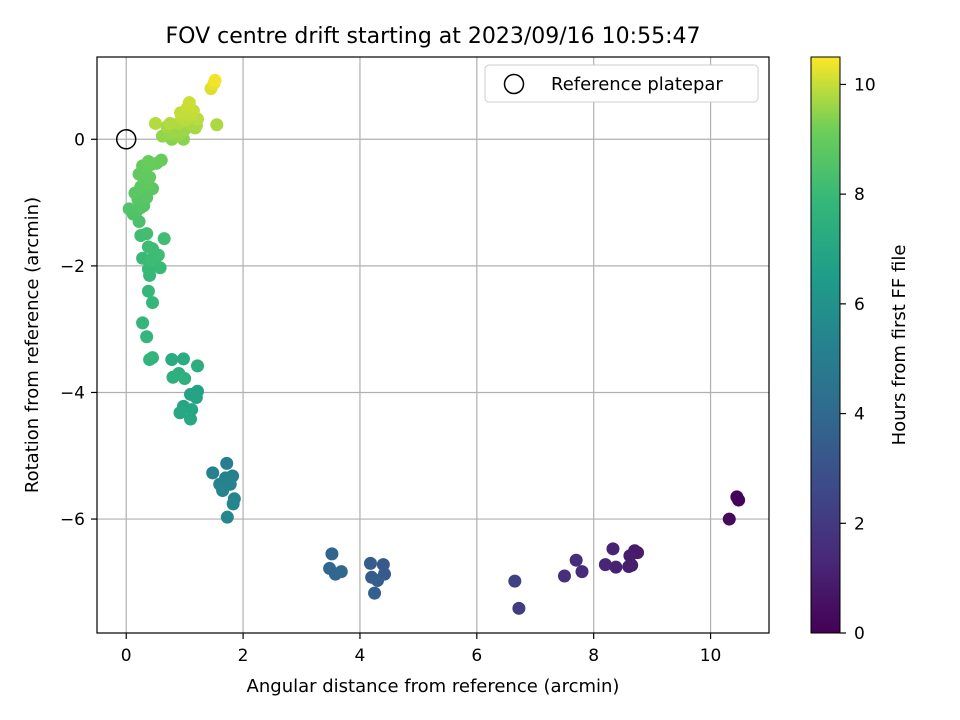 The image size is (960, 720). I want to click on y-axis-ticks: 0 −2 −4 −6, so click(78, 330).